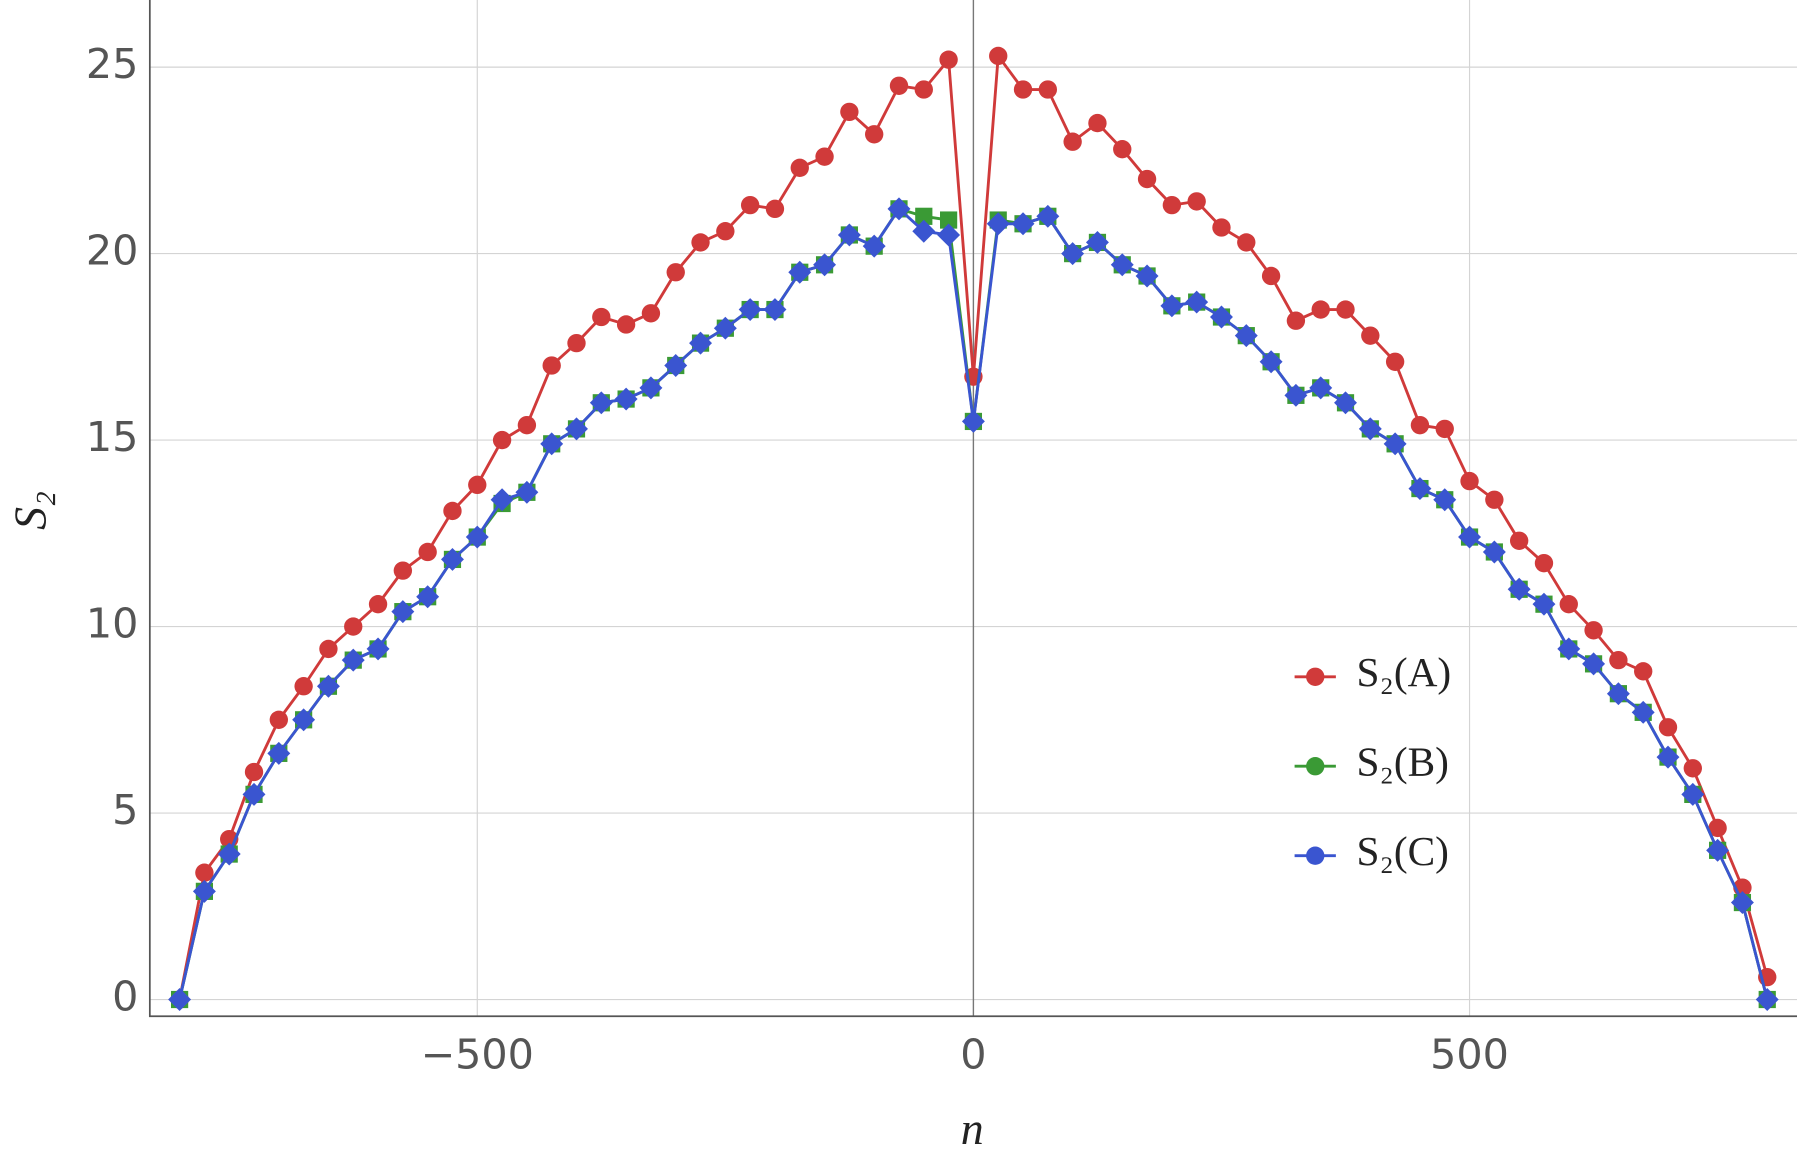 This screenshot has height=1174, width=1800. Describe the element at coordinates (477, 1055) in the screenshot. I see `x-tick-label: −500` at that location.